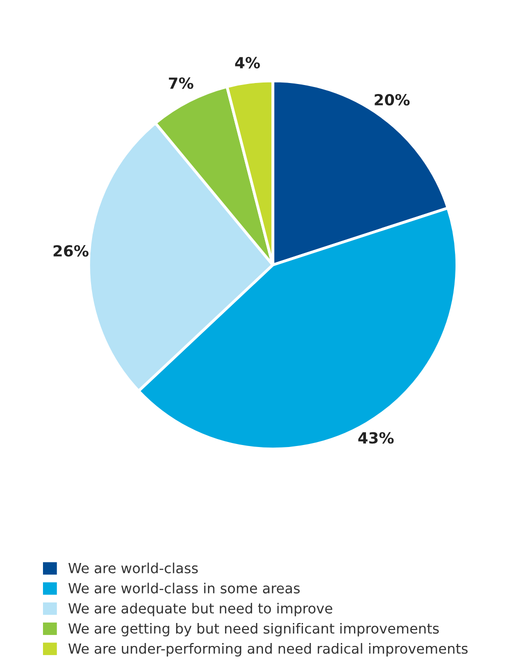 The width and height of the screenshot is (508, 669). What do you see at coordinates (253, 629) in the screenshot?
I see `legend-label: We are getting by but need significant improvements` at bounding box center [253, 629].